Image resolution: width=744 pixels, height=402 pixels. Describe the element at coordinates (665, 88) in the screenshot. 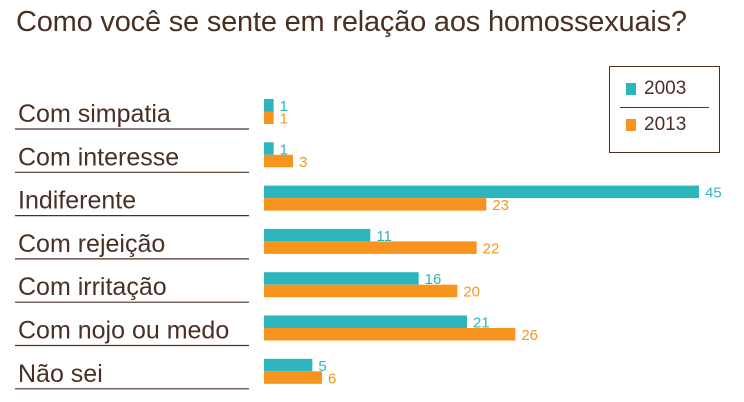

I see `legend-label-2003: 2003` at that location.